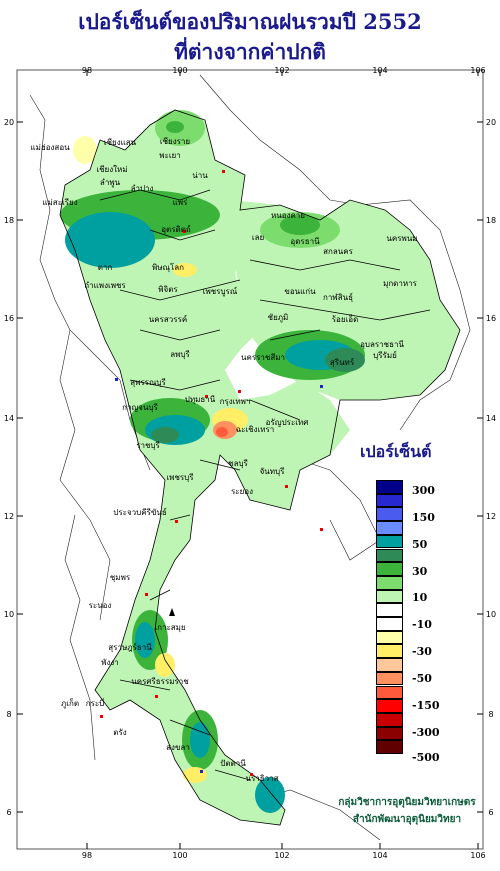  I want to click on place-label: ชัยภูมิ, so click(278, 318).